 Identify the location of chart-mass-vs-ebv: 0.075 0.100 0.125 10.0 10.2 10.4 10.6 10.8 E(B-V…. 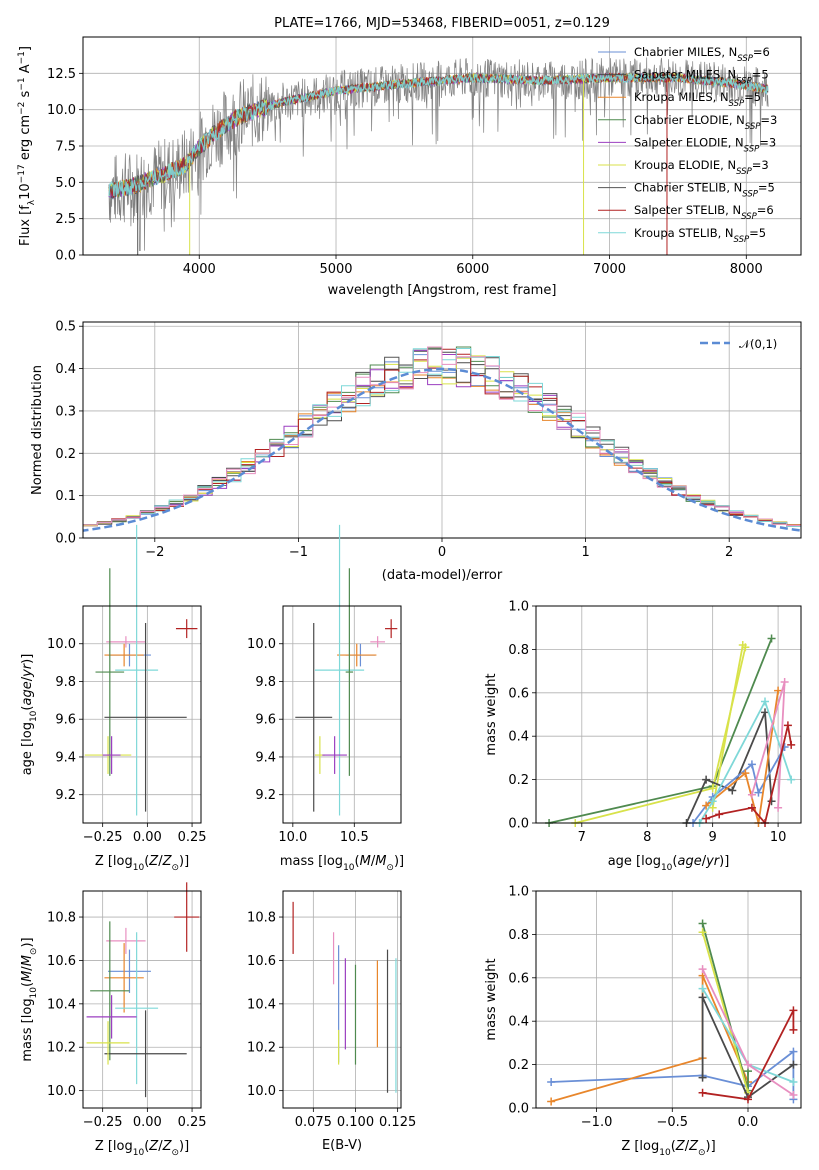
(331, 1021).